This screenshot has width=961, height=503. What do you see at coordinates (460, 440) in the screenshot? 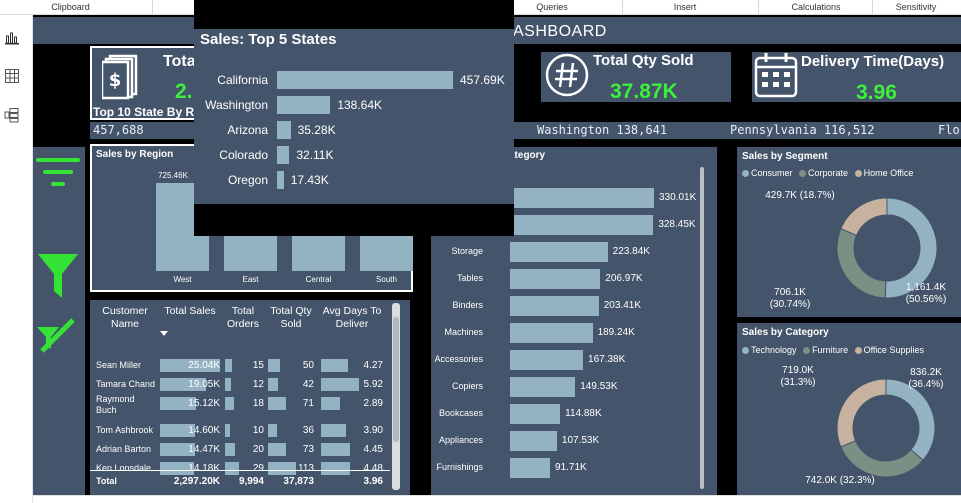
I see `subcategory-tick-label: Appliances` at bounding box center [460, 440].